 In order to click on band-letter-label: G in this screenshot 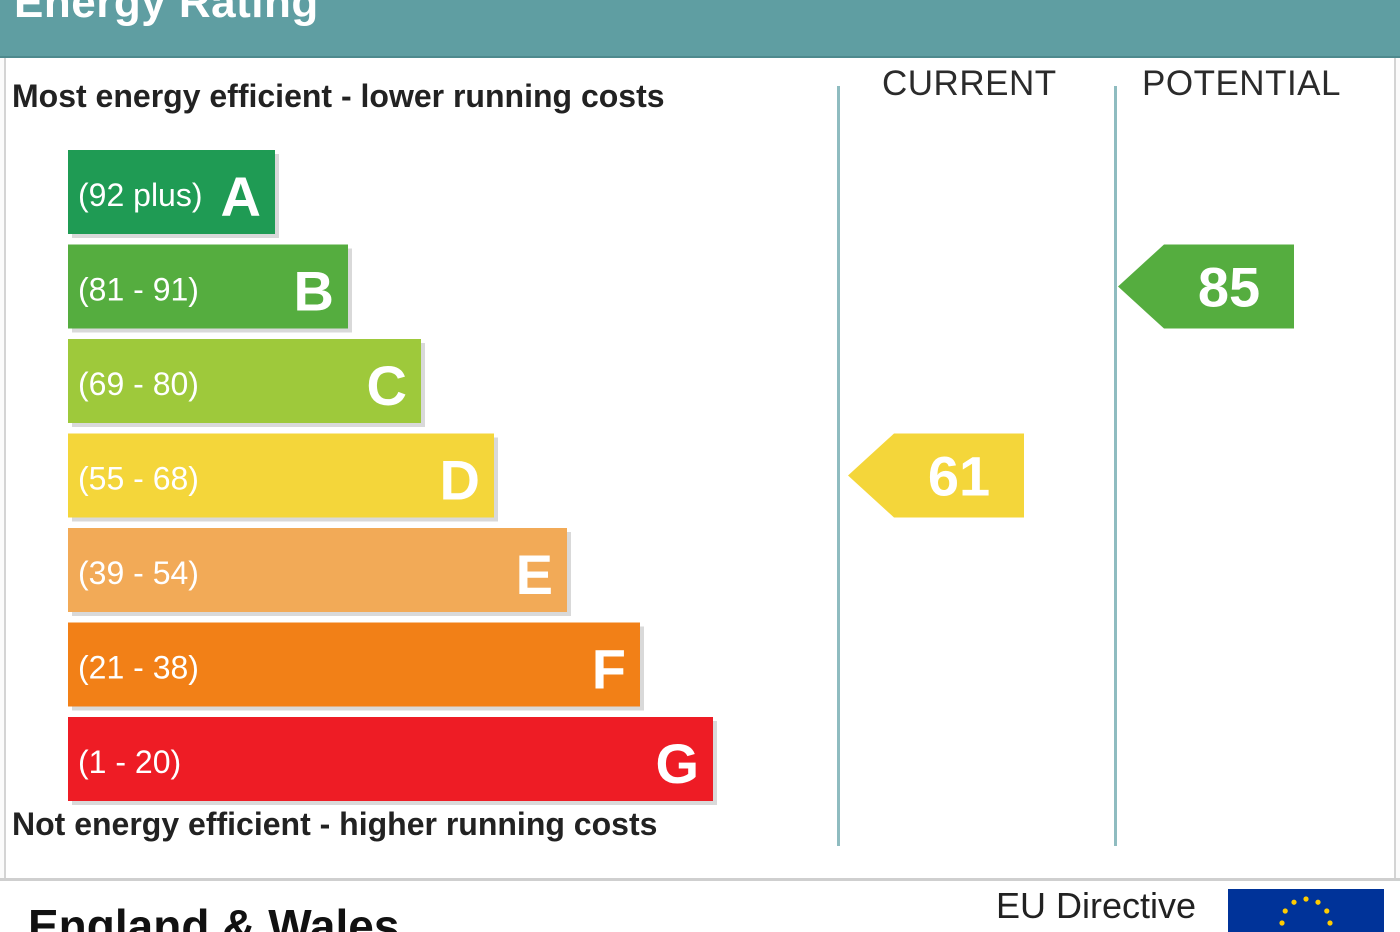, I will do `click(677, 763)`.